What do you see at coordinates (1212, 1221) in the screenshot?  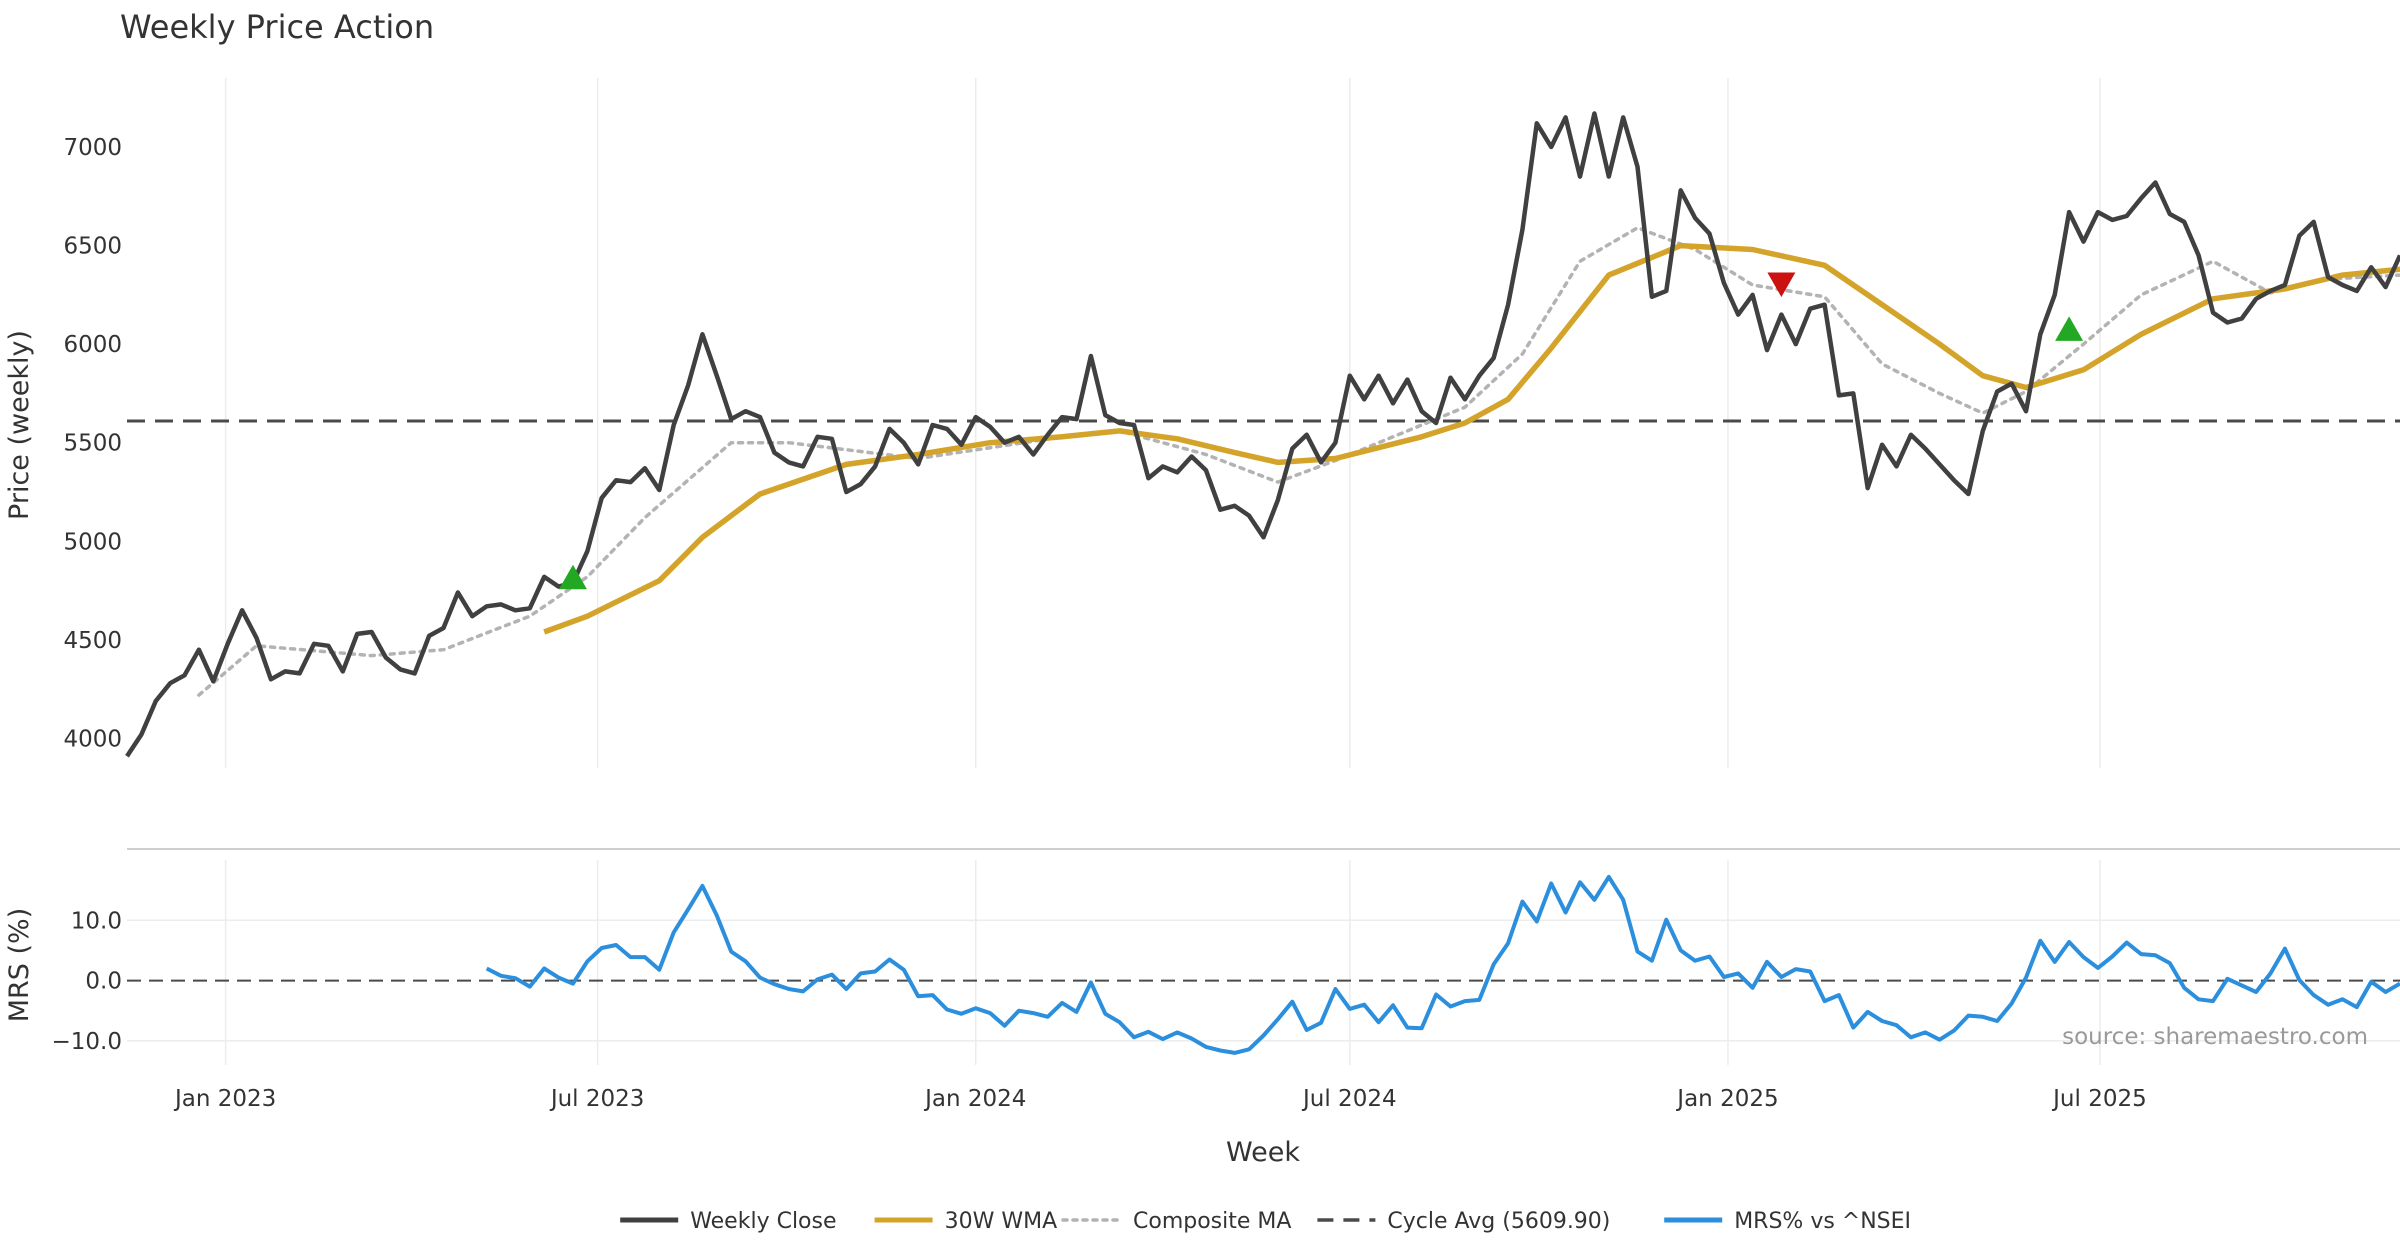 I see `legend-label-2: Composite MA` at bounding box center [1212, 1221].